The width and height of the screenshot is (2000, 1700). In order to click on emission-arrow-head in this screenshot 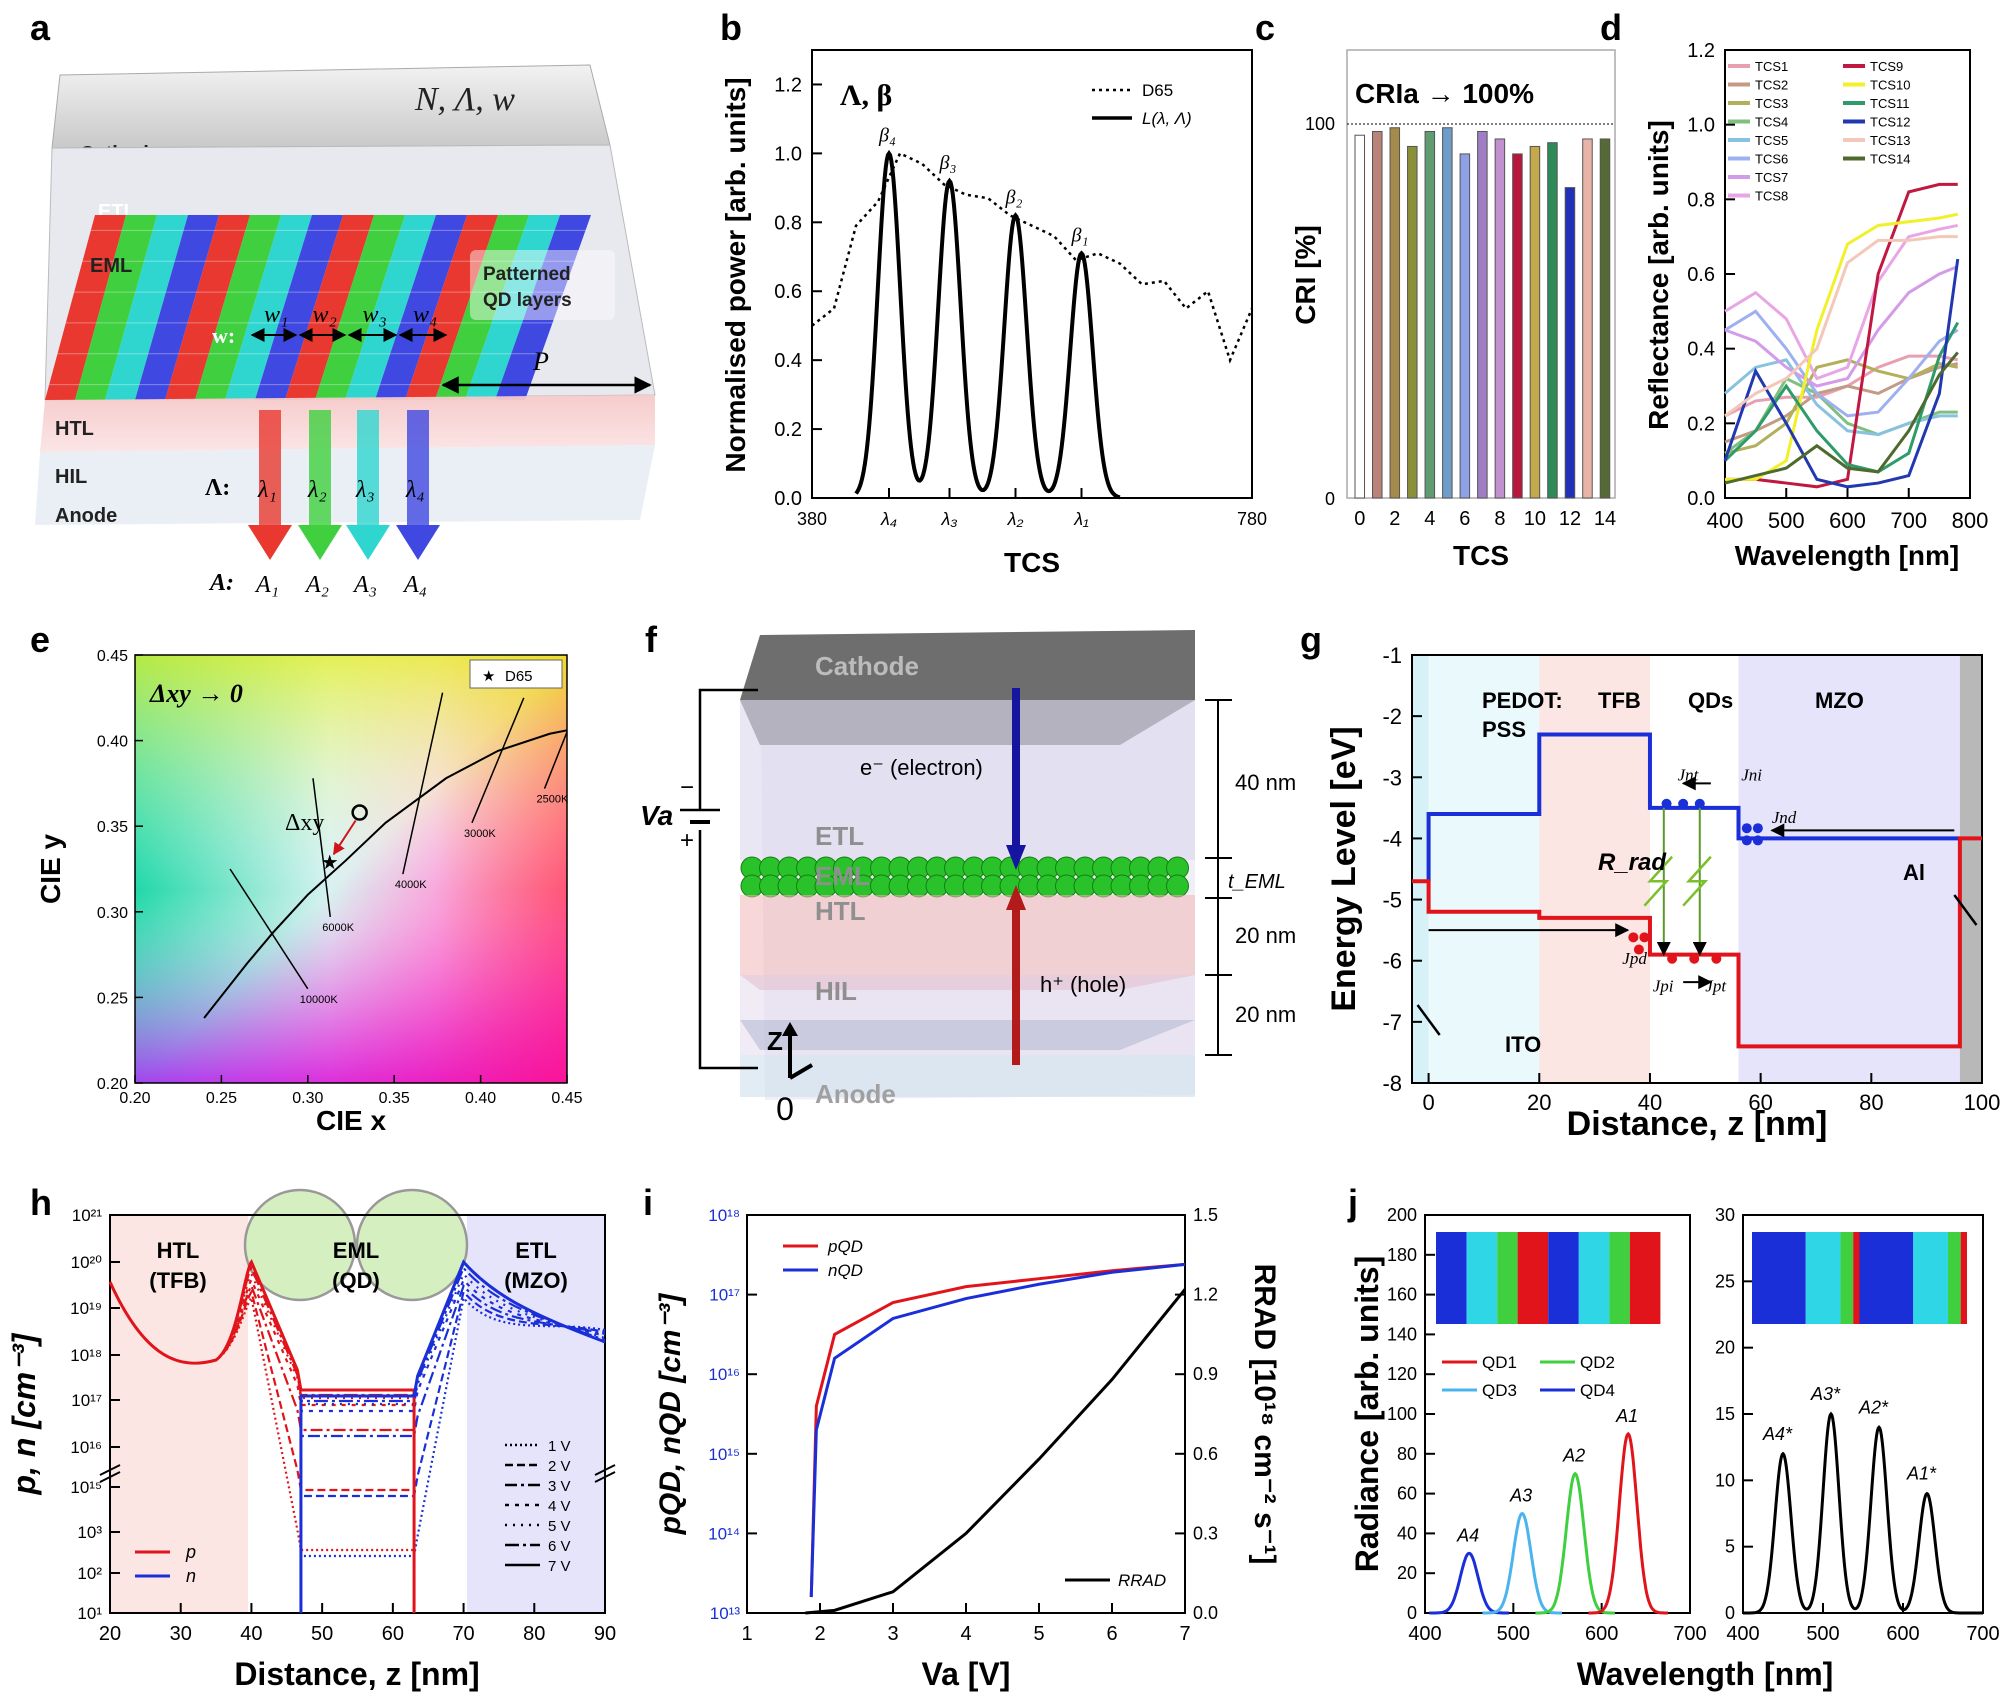, I will do `click(270, 542)`.